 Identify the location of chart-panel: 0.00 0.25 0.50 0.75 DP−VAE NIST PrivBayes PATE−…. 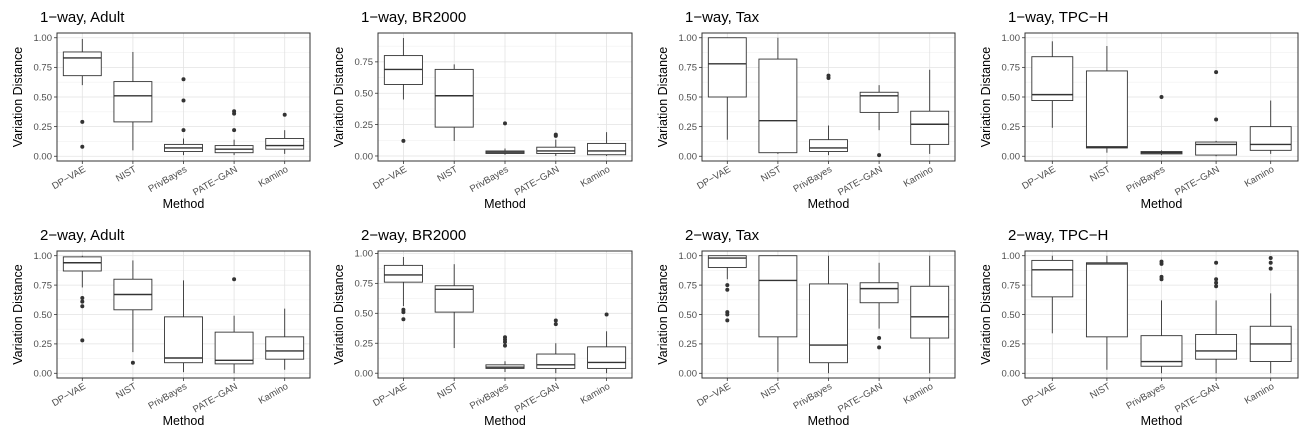
(482, 110).